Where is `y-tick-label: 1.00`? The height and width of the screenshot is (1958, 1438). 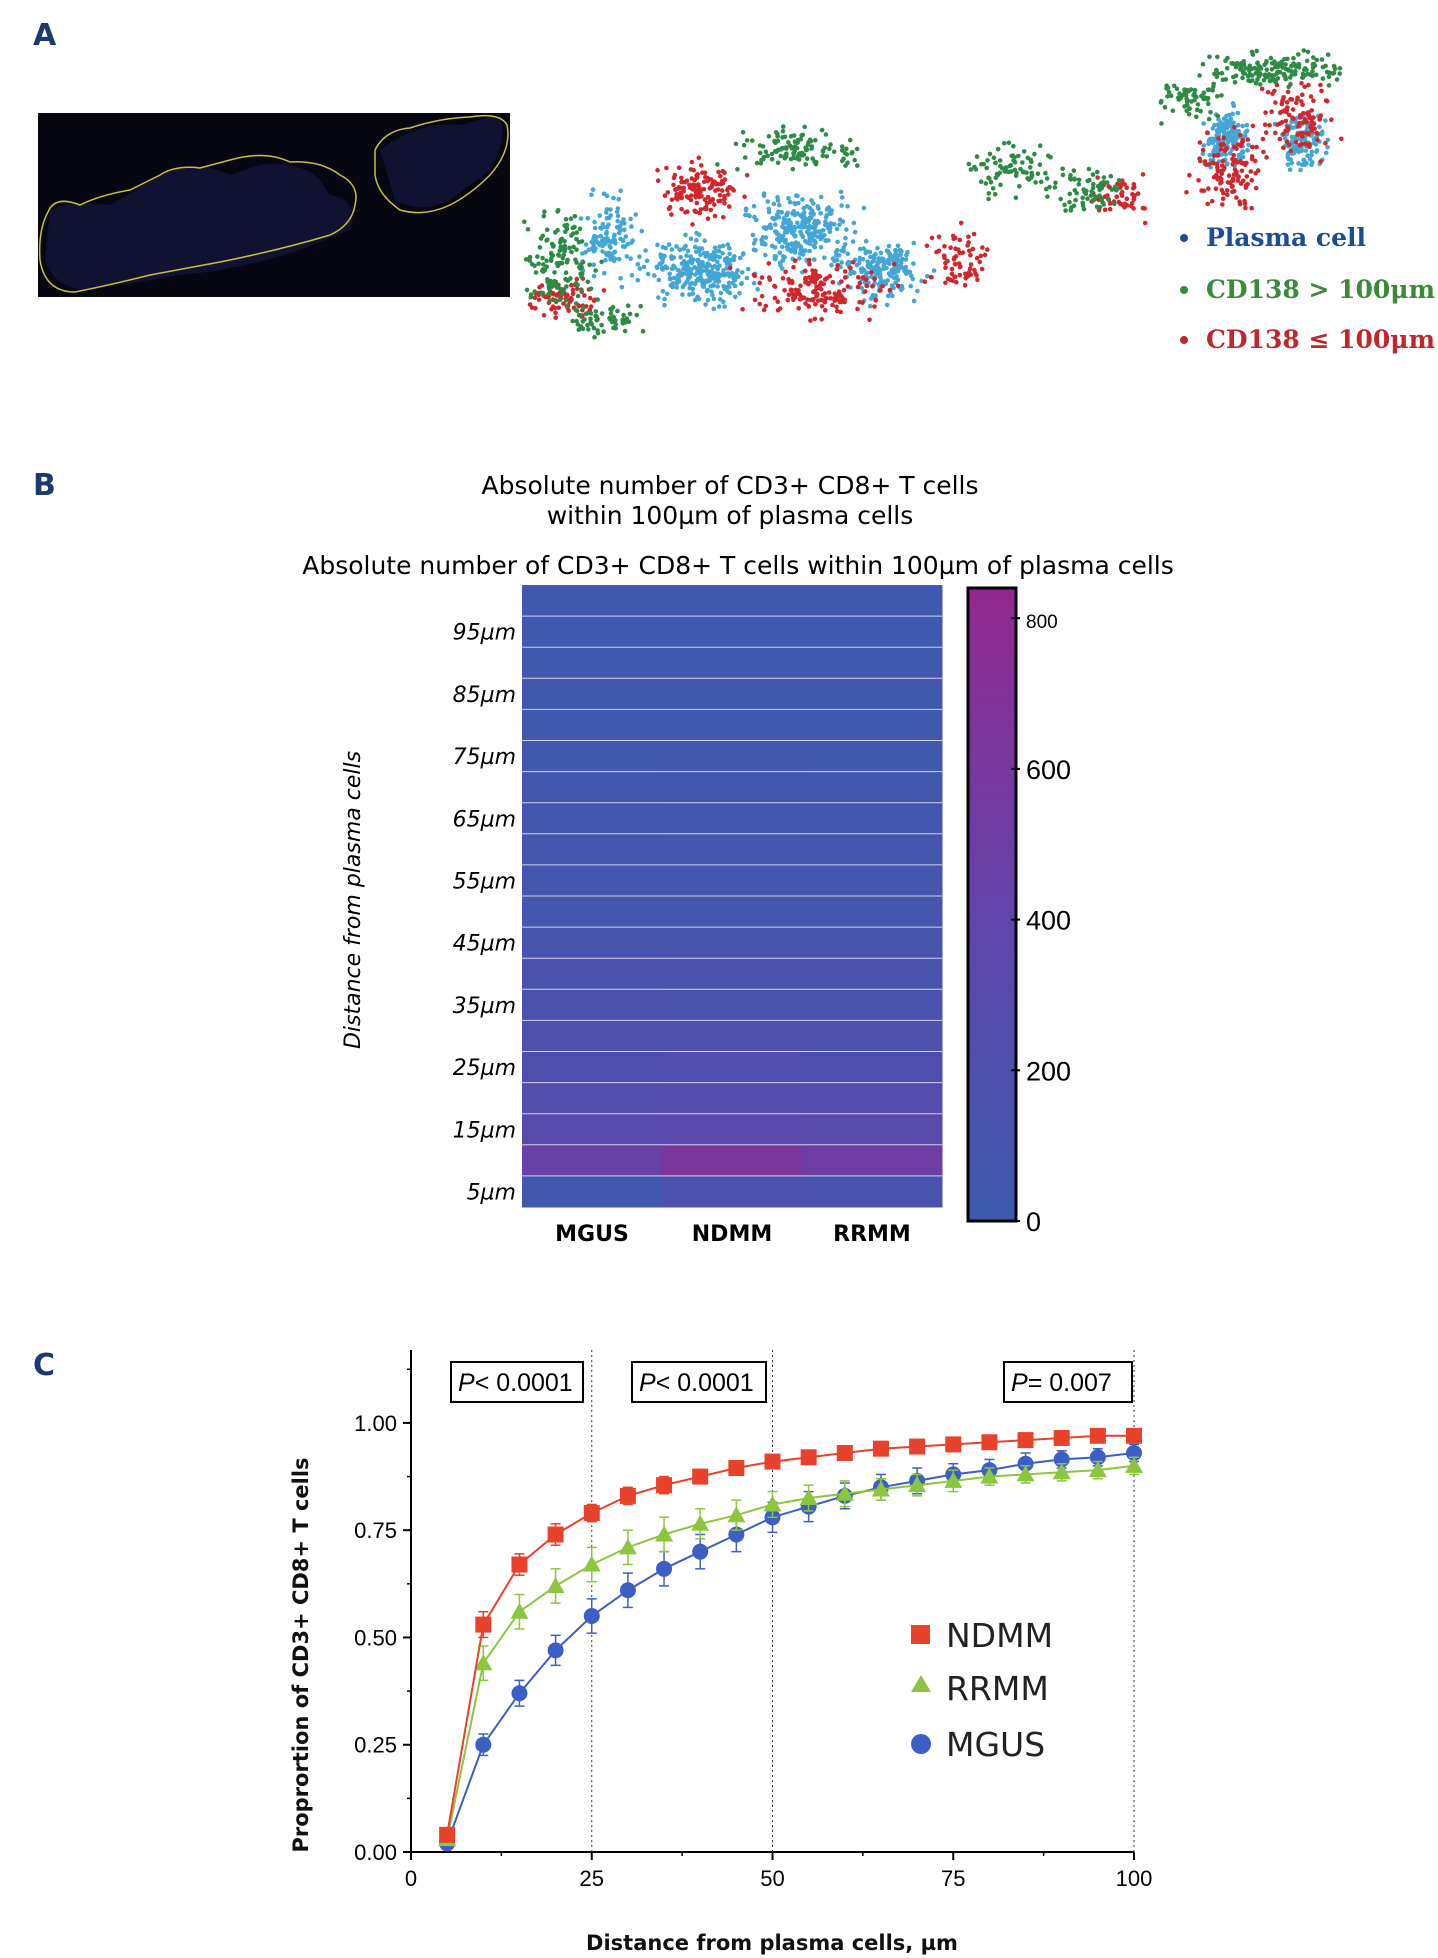 y-tick-label: 1.00 is located at coordinates (375, 1423).